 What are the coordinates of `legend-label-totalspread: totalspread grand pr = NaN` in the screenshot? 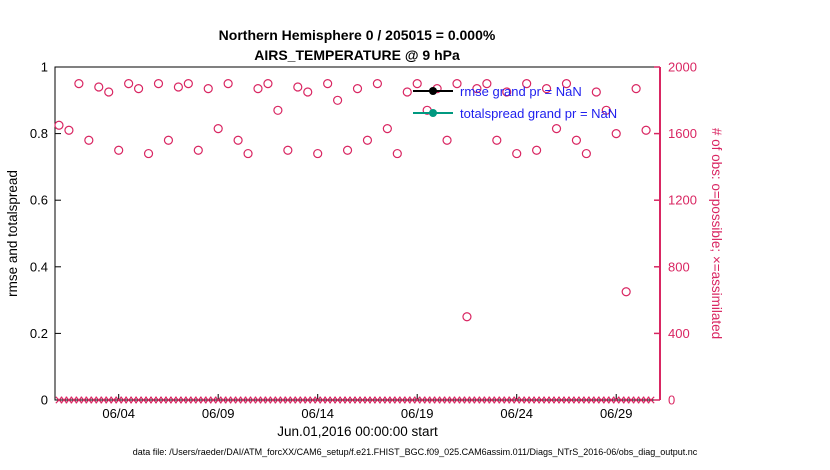 It's located at (539, 113).